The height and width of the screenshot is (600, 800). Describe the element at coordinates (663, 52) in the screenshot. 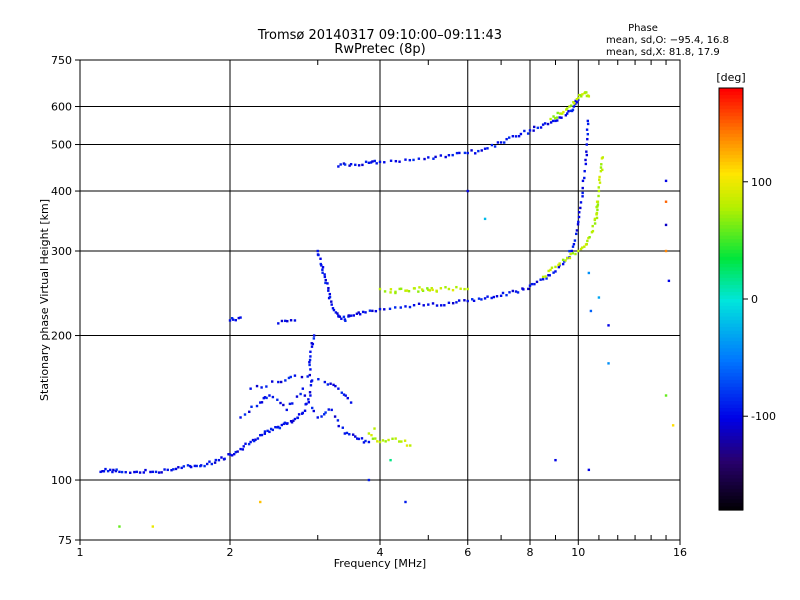

I see `stats-line-x: mean, sd,X: 81.8, 17.9` at that location.